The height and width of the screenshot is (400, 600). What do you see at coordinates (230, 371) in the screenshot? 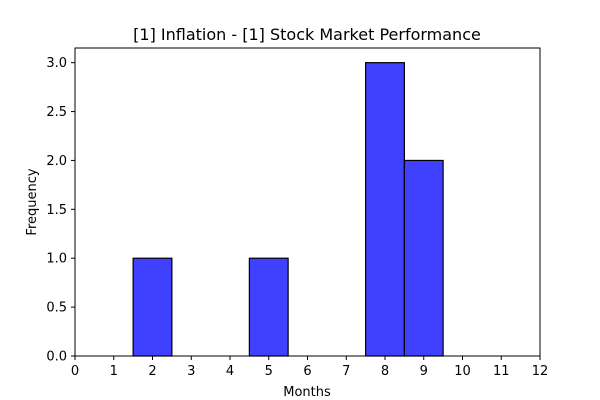
I see `x-tick-label: 4` at bounding box center [230, 371].